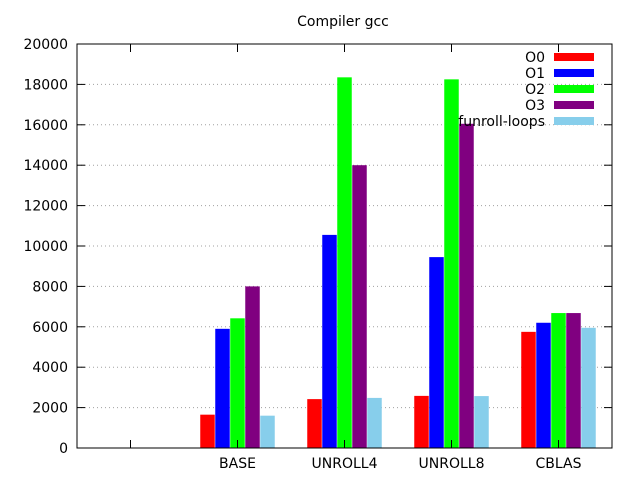  I want to click on chart-title: Compiler gcc, so click(343, 22).